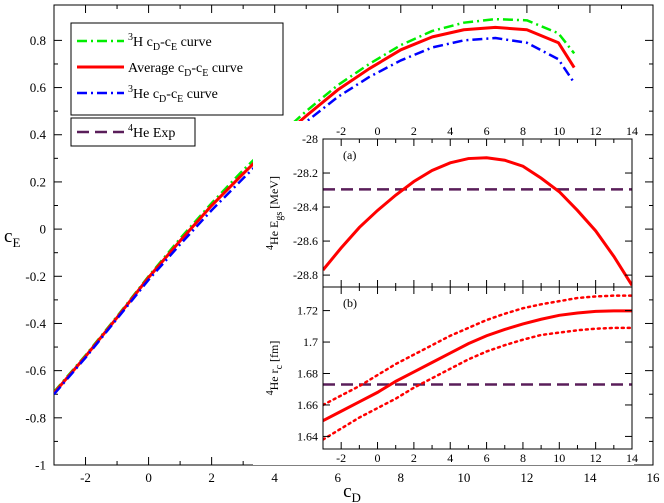 The height and width of the screenshot is (503, 664). Describe the element at coordinates (350, 303) in the screenshot. I see `panel-label: (b)` at that location.